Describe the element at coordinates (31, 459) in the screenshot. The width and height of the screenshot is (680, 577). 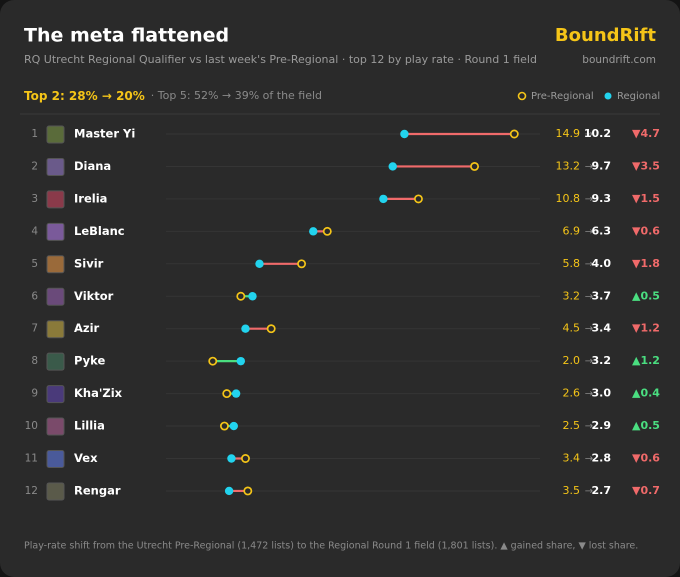
I see `rank: 11` at that location.